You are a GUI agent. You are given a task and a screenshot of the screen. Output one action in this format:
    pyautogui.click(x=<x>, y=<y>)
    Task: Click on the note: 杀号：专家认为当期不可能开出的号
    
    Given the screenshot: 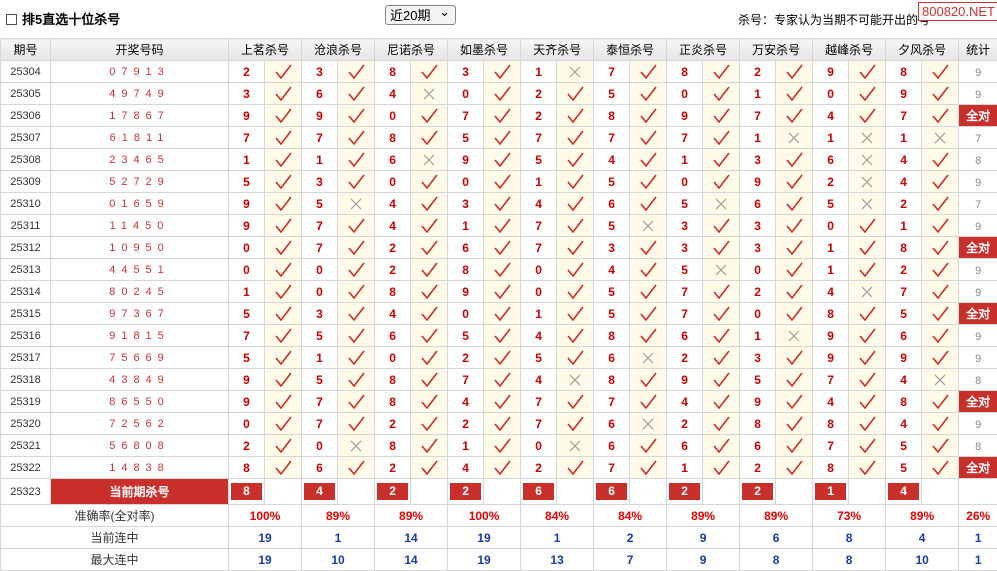 What is the action you would take?
    pyautogui.click(x=834, y=19)
    